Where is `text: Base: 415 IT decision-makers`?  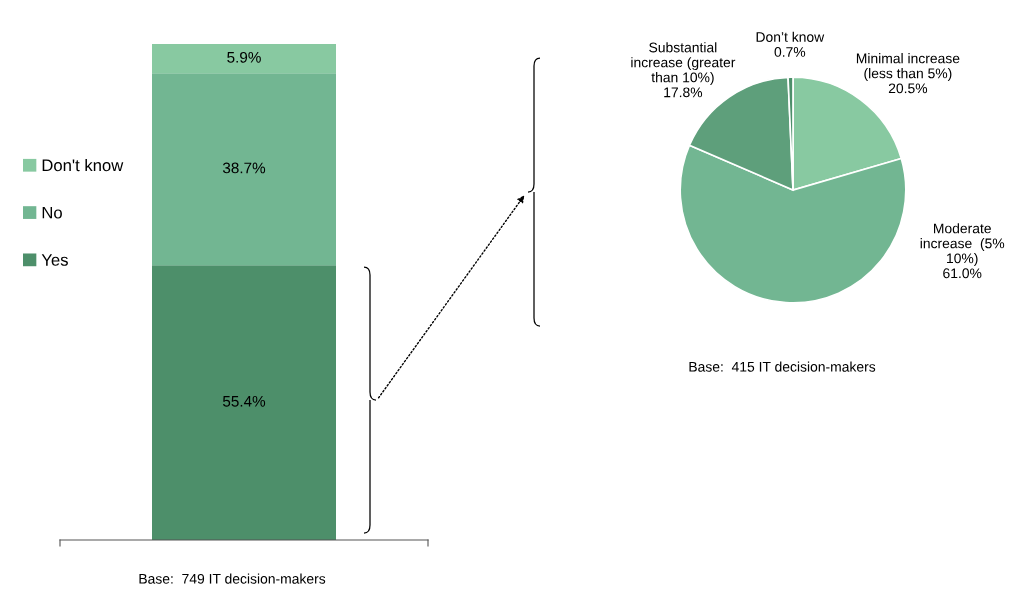
text: Base: 415 IT decision-makers is located at coordinates (782, 366).